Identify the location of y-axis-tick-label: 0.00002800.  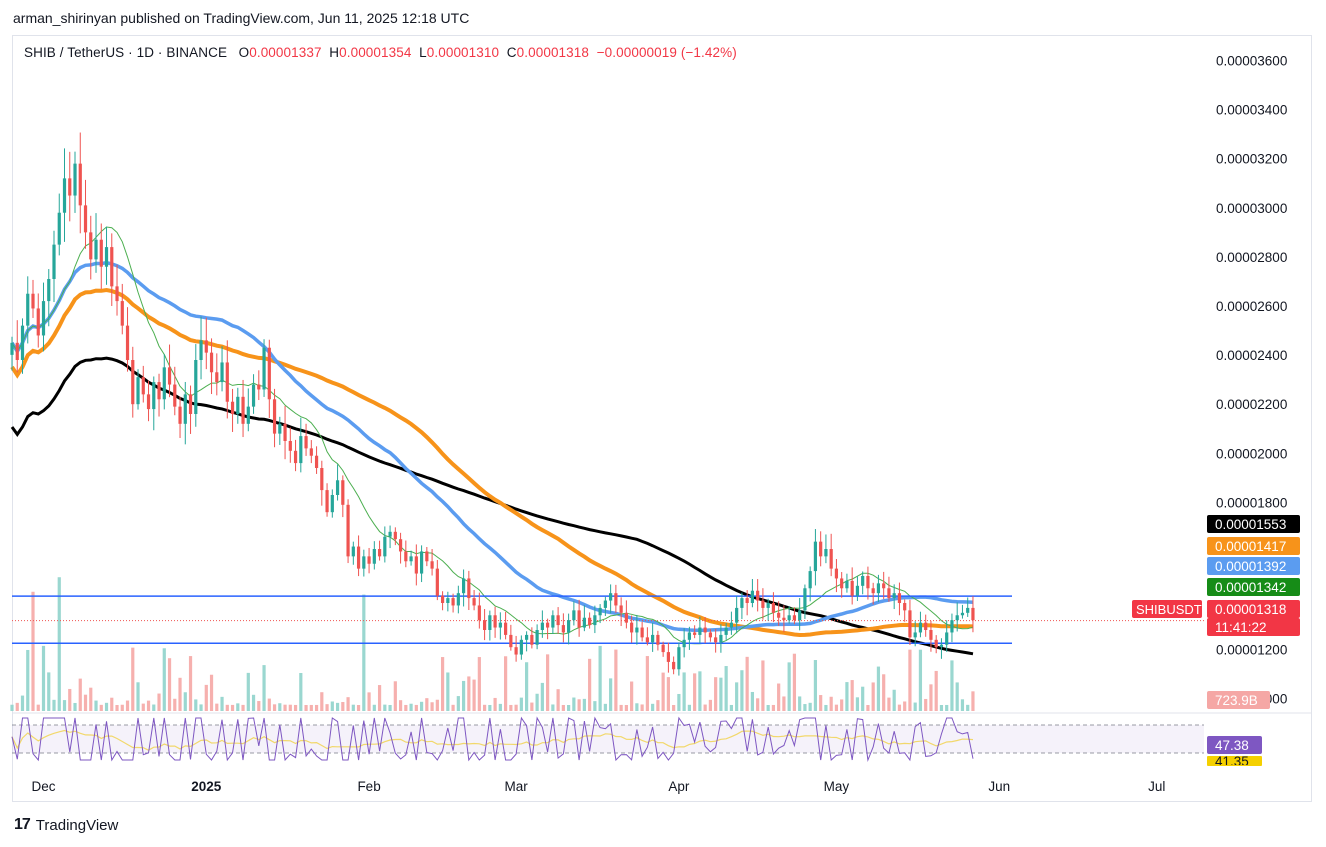
(1251, 257).